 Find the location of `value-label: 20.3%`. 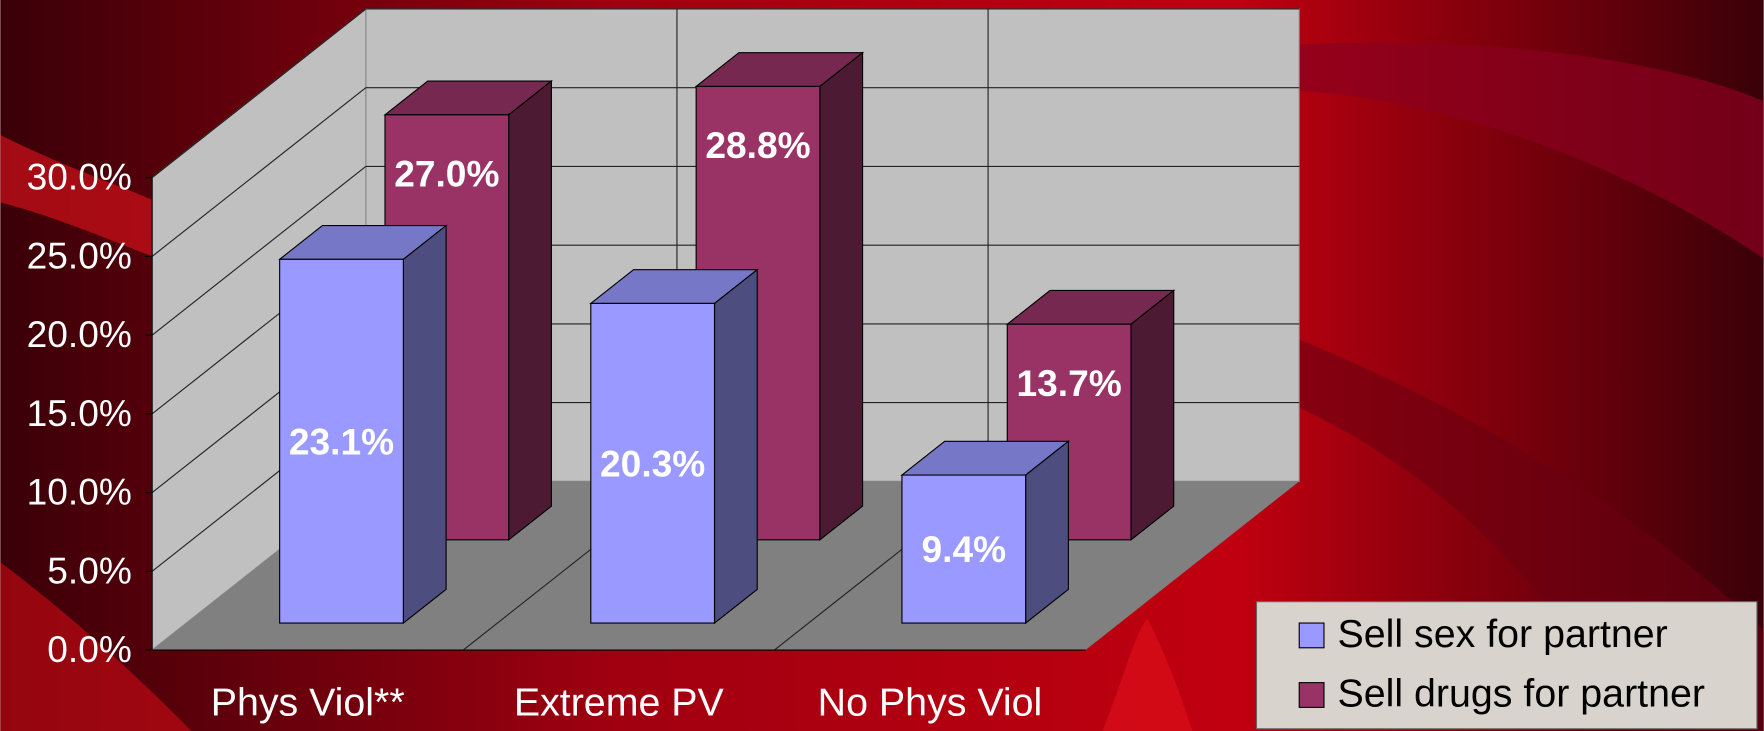

value-label: 20.3% is located at coordinates (652, 463).